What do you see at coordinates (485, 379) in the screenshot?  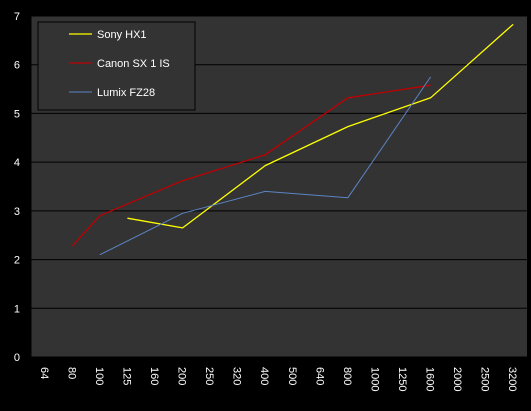 I see `x-tick-label: 2500` at bounding box center [485, 379].